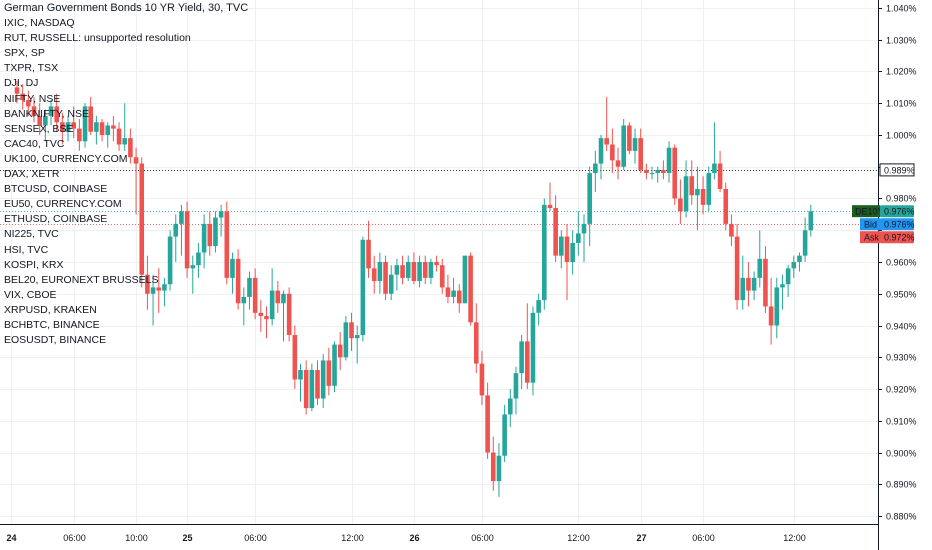 This screenshot has height=550, width=932. I want to click on legend-item: BANKNIFTY, NSE, so click(46, 113).